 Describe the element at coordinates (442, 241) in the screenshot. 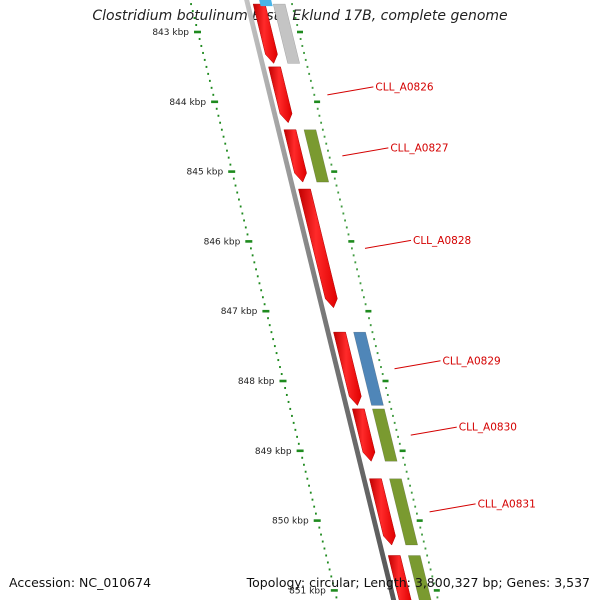

I see `gene-label: CLL_A0828` at that location.